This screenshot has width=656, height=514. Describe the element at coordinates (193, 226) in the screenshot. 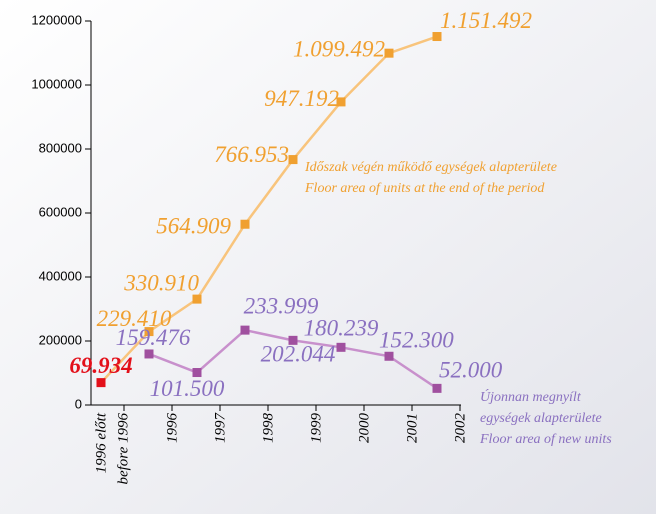

I see `value-label: 564.909` at that location.